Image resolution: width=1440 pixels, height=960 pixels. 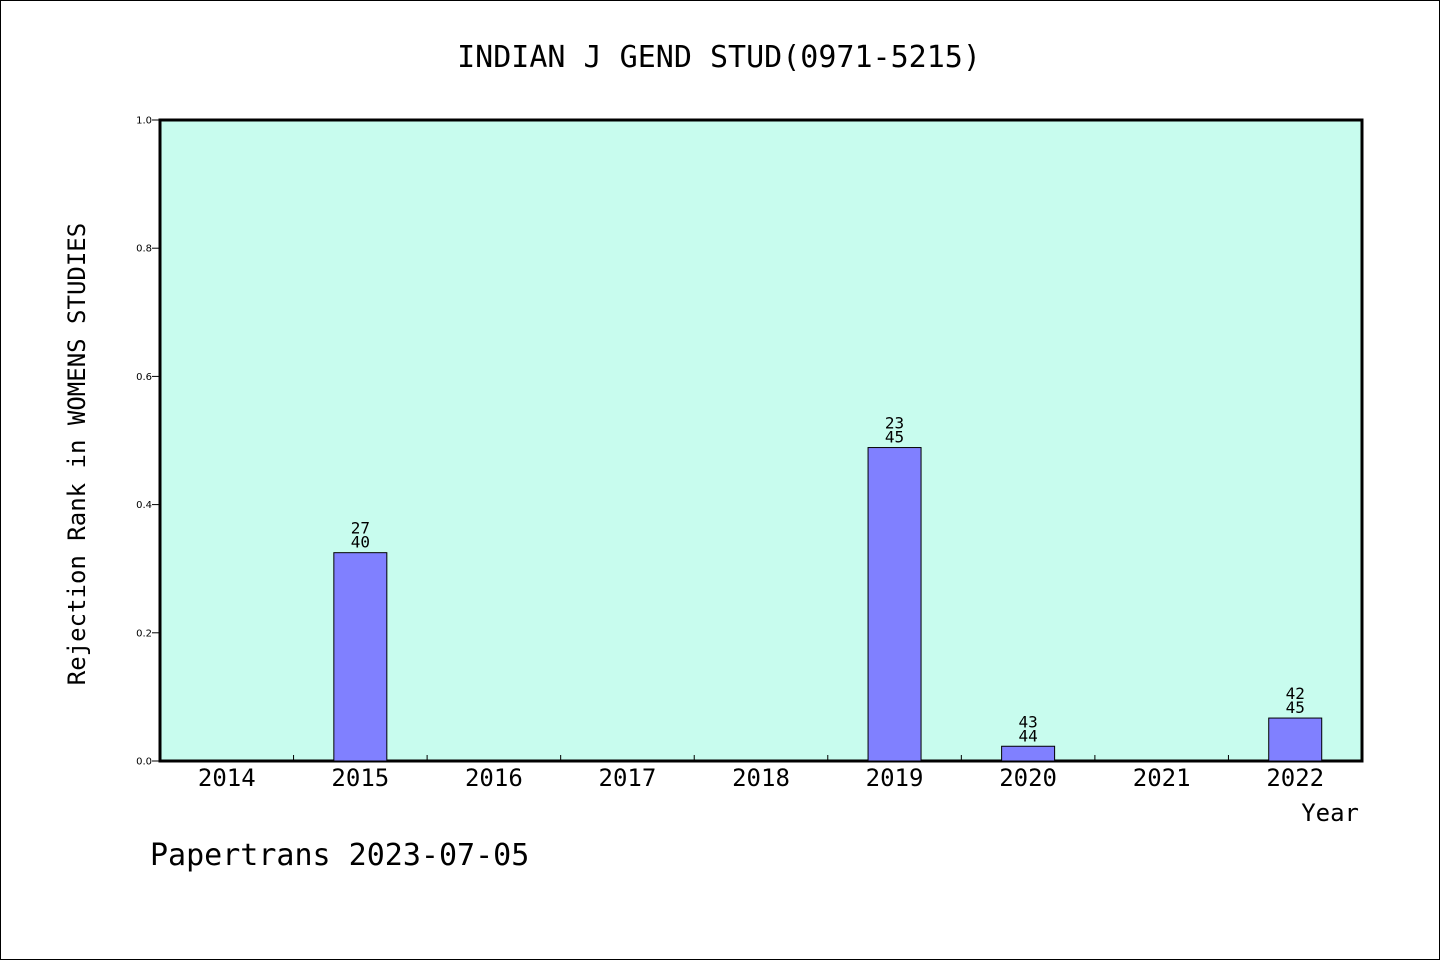 What do you see at coordinates (1295, 693) in the screenshot?
I see `bar-label-rank: 42` at bounding box center [1295, 693].